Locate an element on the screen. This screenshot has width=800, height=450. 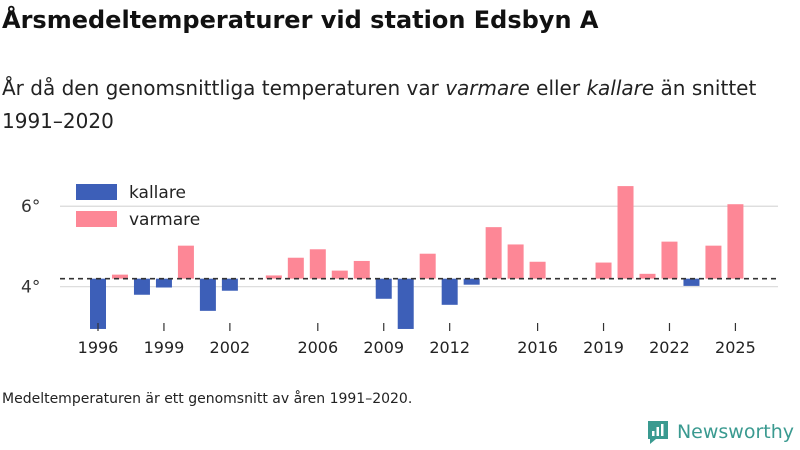
brand-name: Newsworthy is located at coordinates (735, 432).